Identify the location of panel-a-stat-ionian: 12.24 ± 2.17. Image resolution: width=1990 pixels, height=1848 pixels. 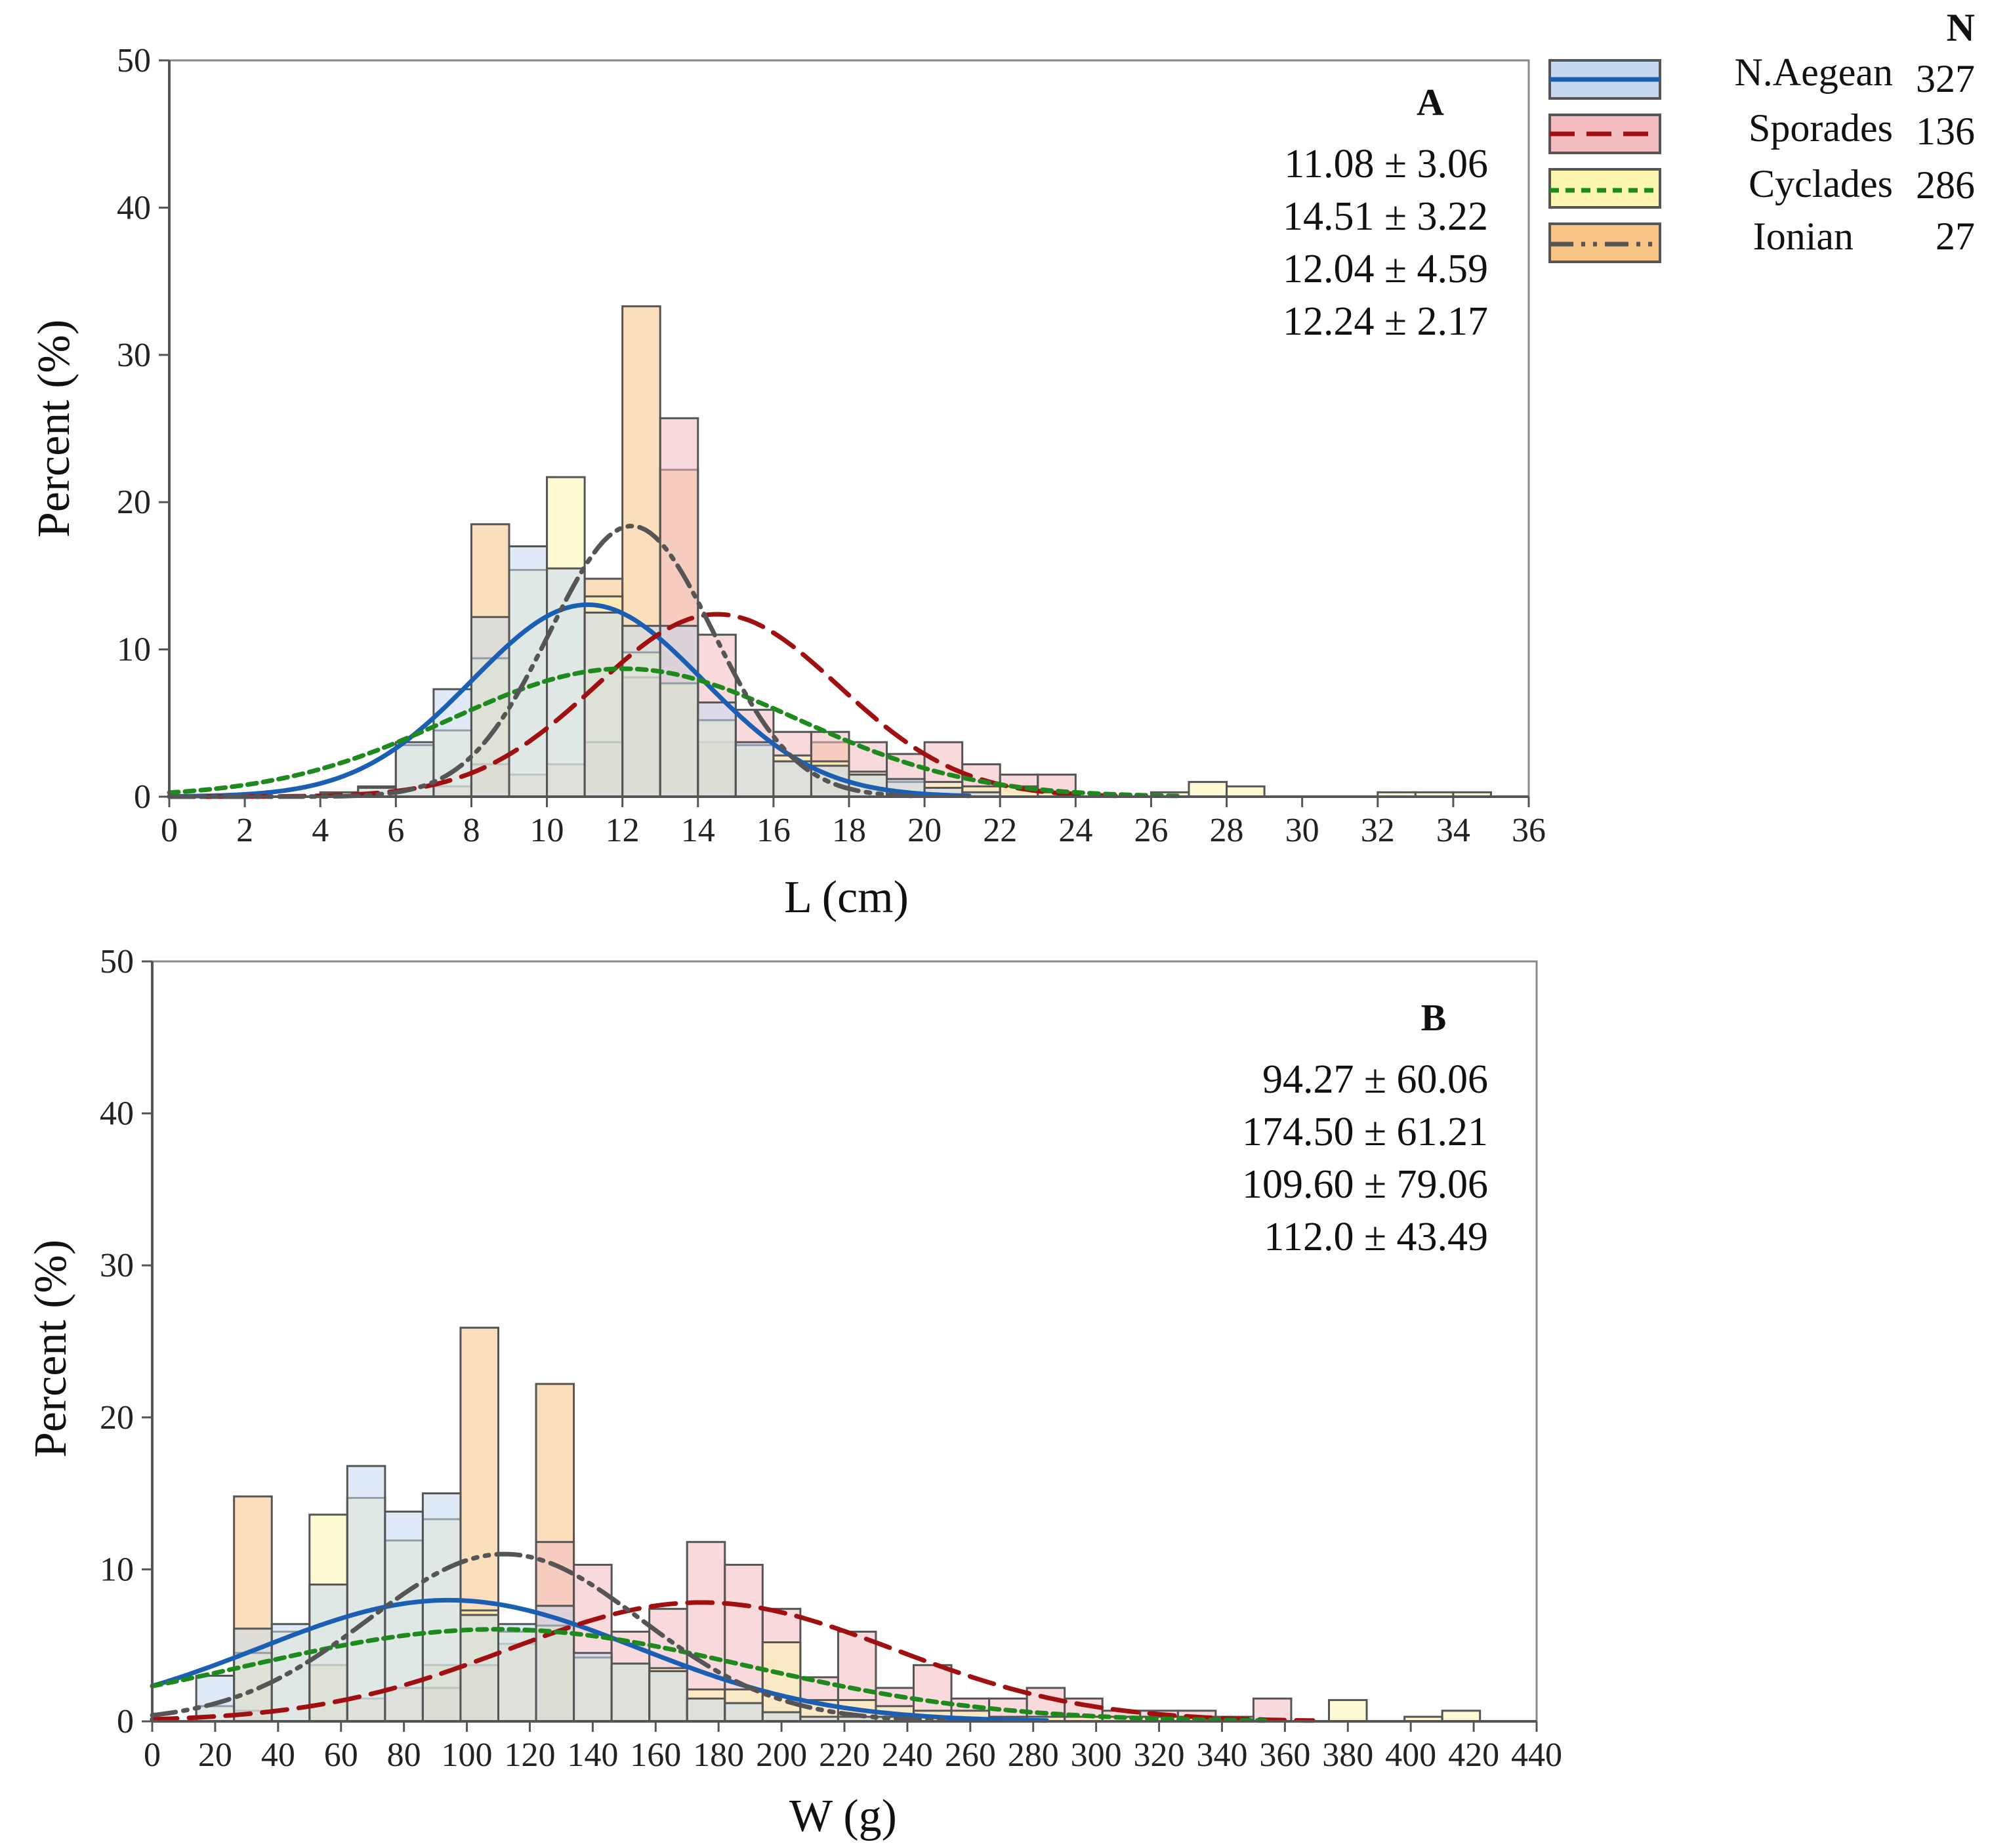
(1385, 321).